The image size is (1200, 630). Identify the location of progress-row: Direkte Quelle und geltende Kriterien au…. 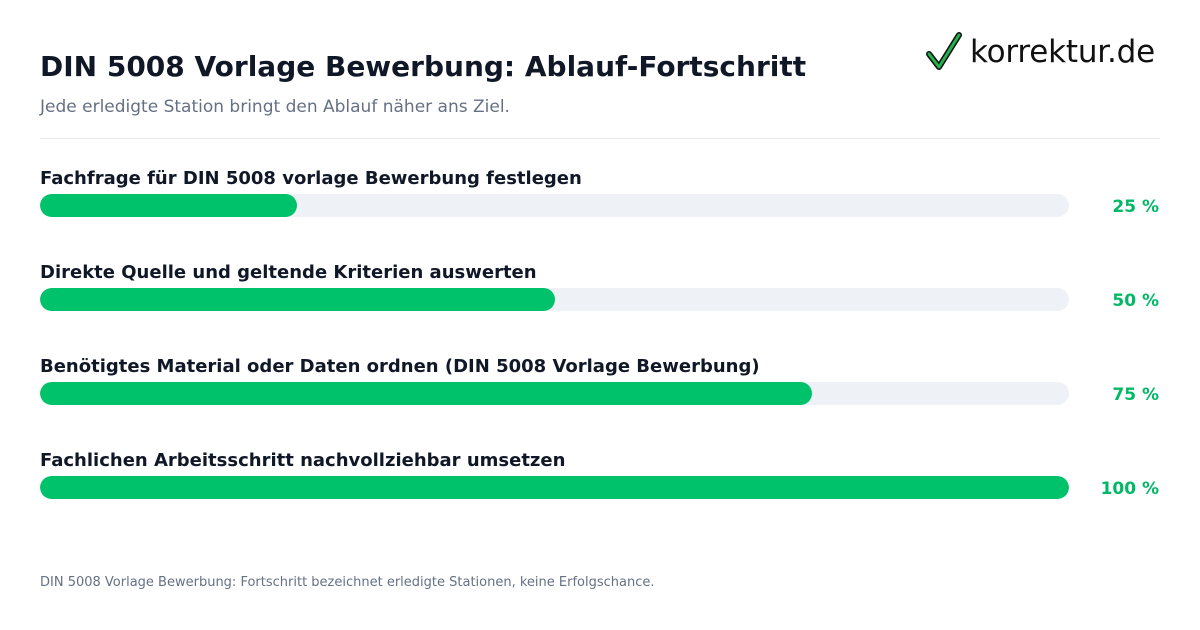
(600, 292).